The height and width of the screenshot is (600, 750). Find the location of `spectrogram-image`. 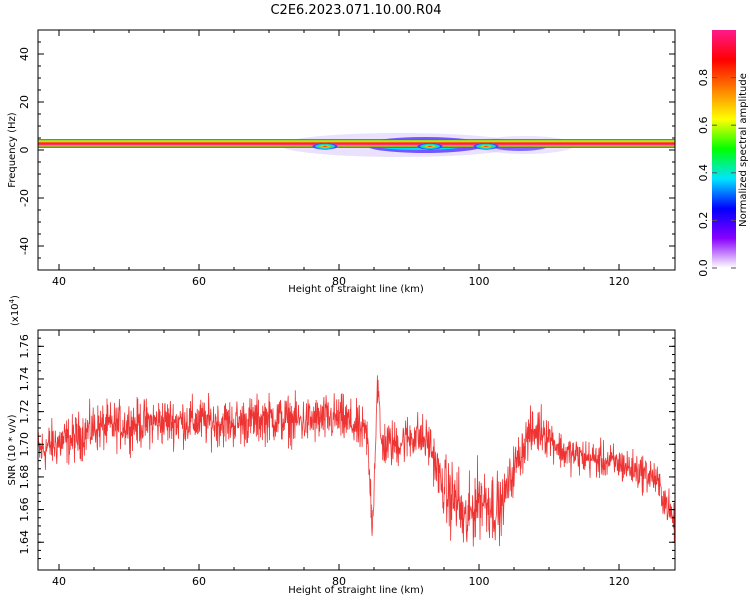

spectrogram-image is located at coordinates (356, 145).